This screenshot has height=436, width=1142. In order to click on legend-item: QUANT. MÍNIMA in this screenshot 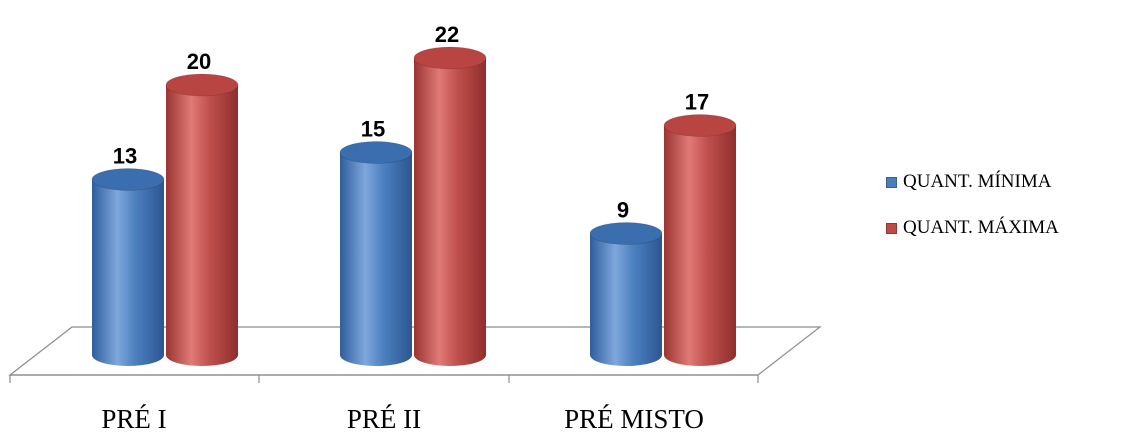, I will do `click(972, 182)`.